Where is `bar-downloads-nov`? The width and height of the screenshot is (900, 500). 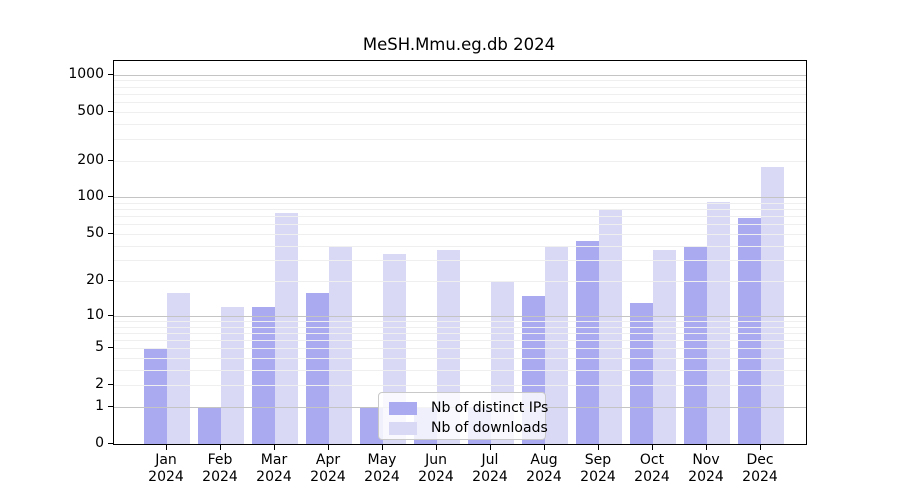
bar-downloads-nov is located at coordinates (718, 323).